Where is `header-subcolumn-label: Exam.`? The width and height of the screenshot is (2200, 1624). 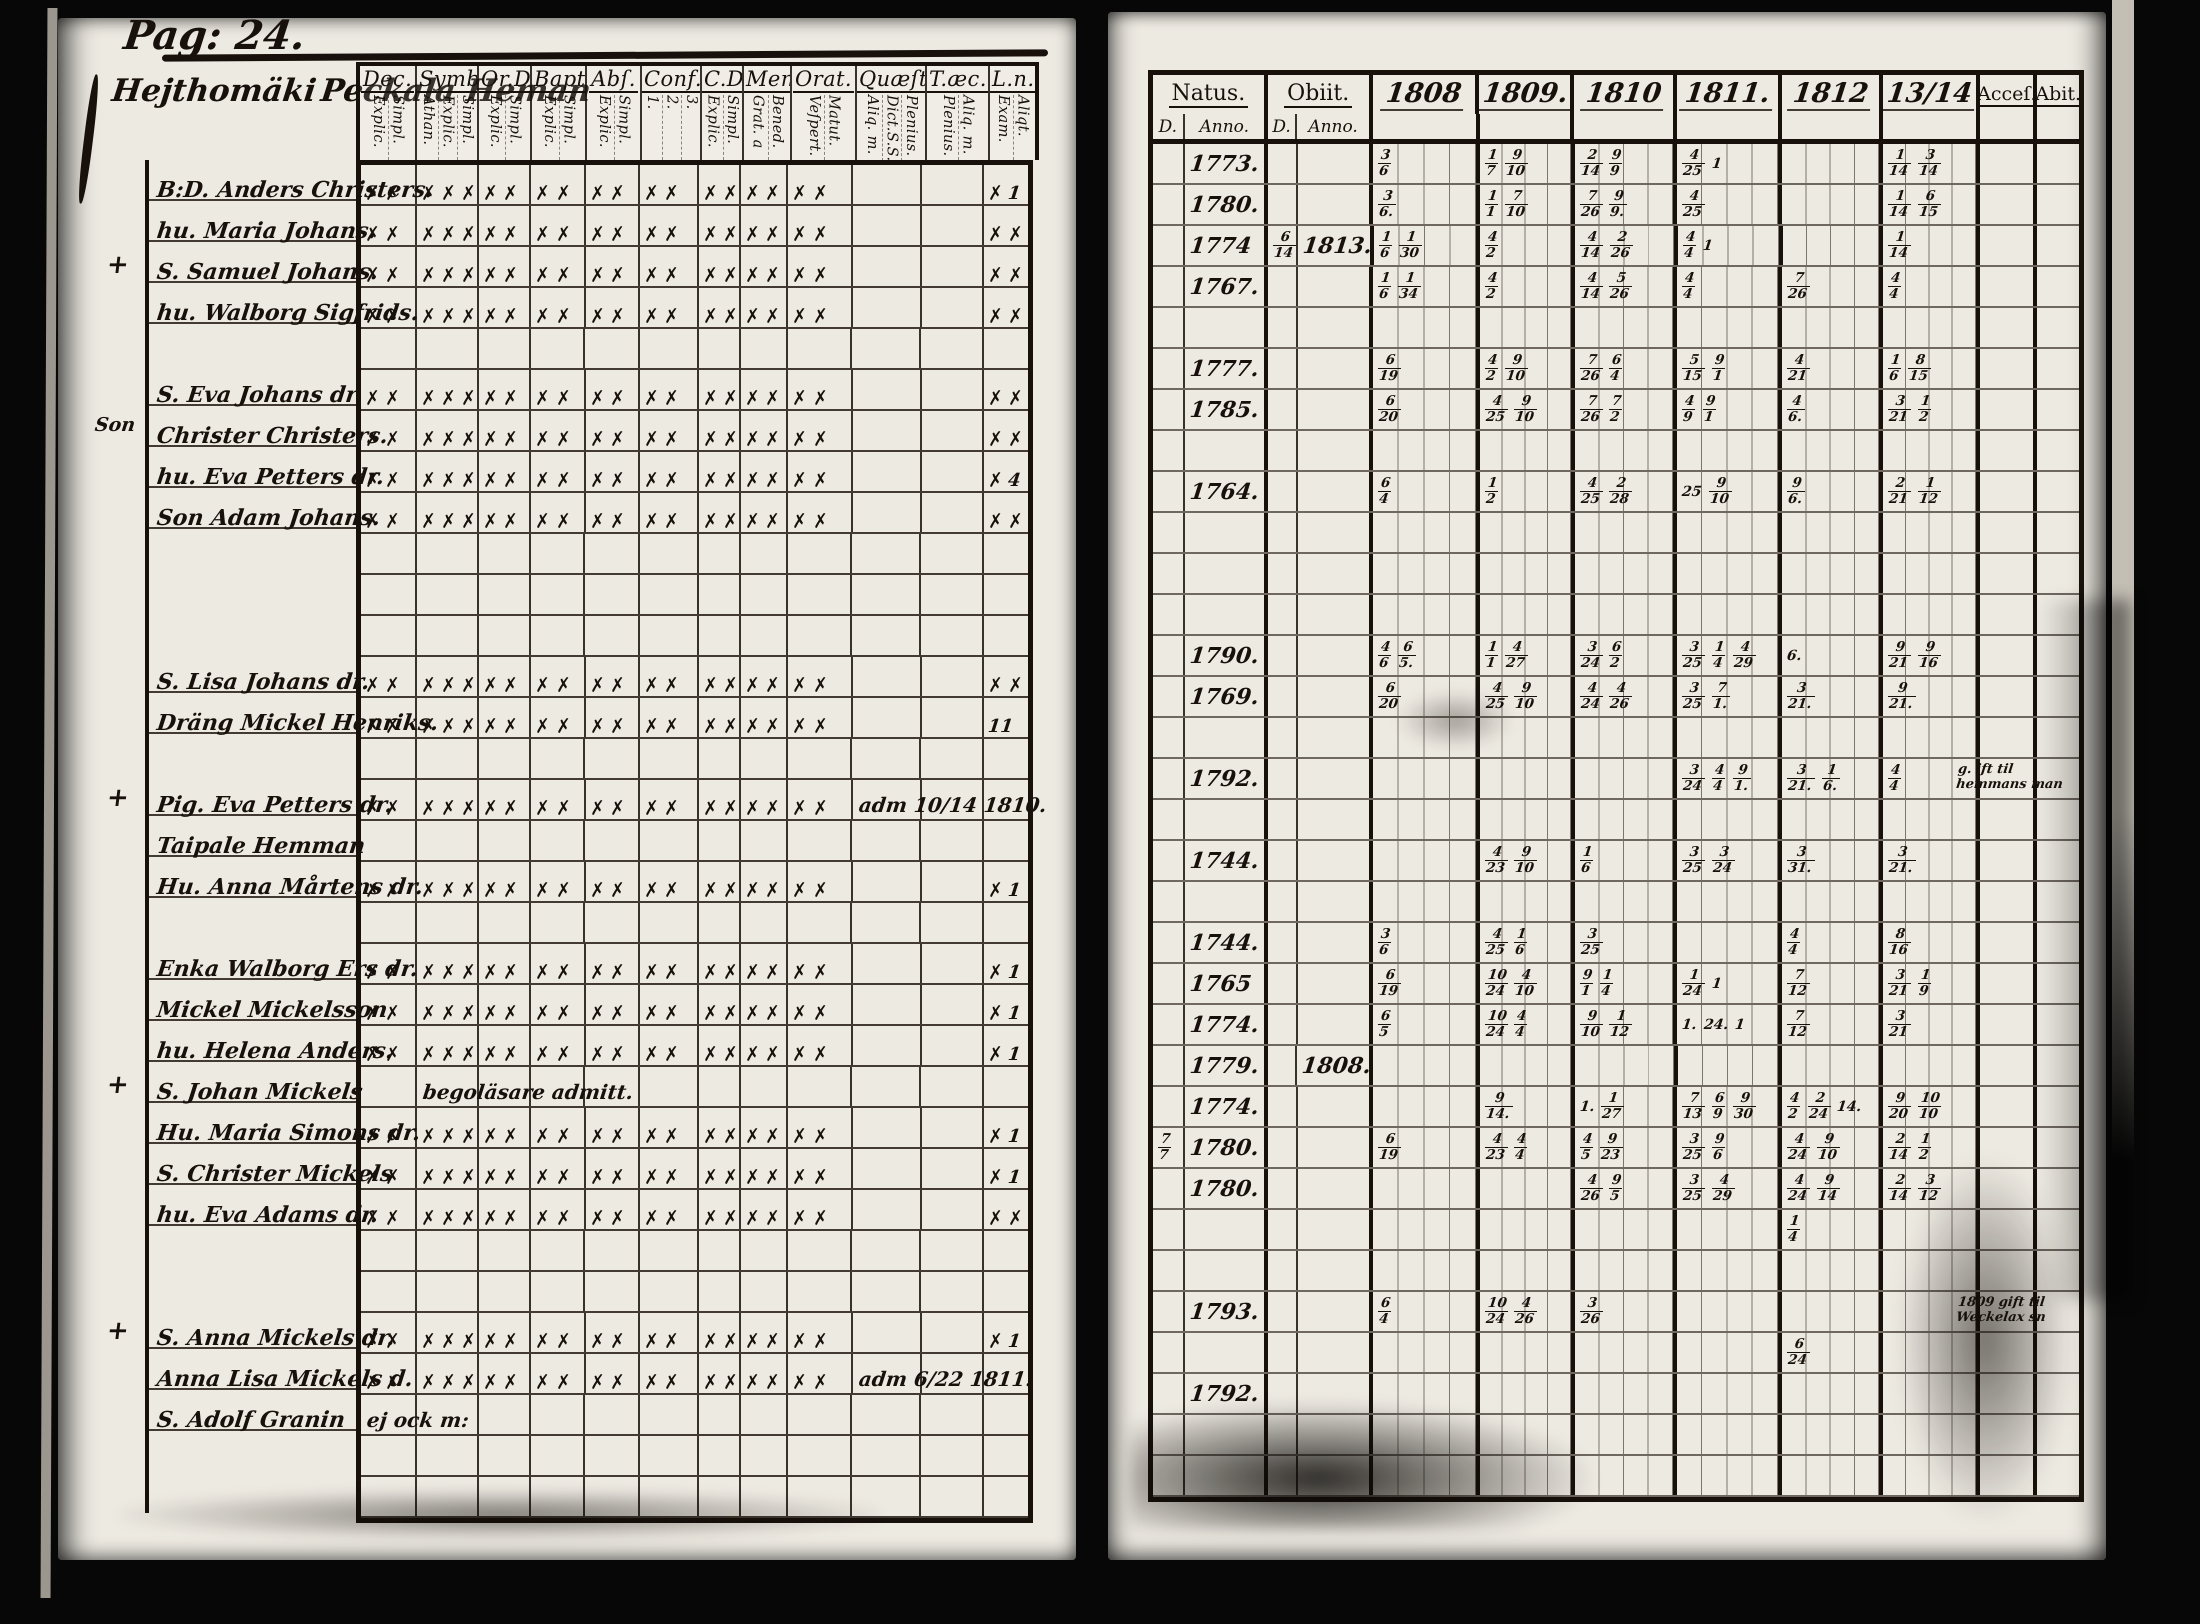 header-subcolumn-label: Exam. is located at coordinates (1003, 119).